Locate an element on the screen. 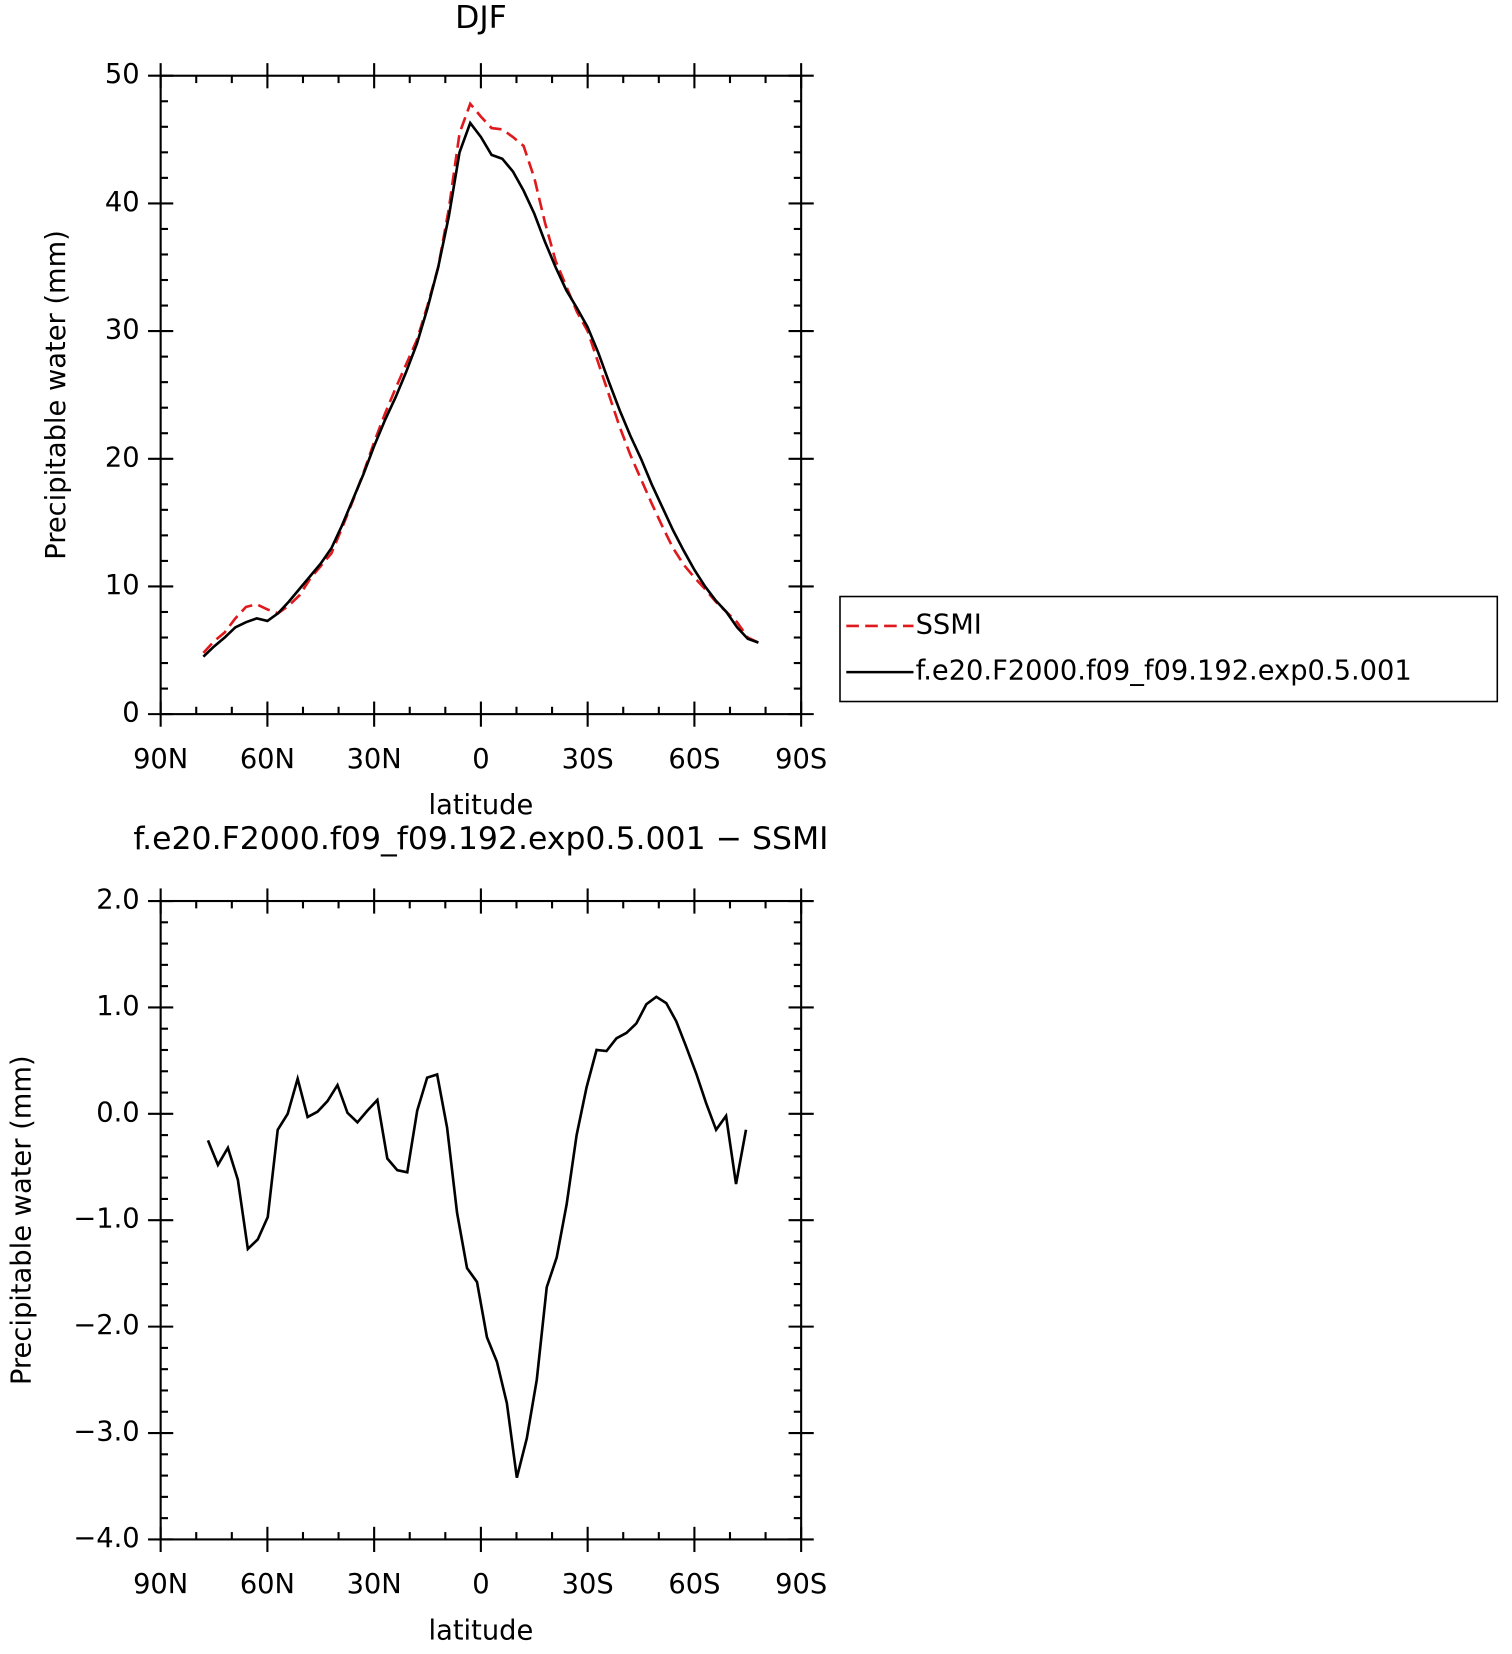 The image size is (1512, 1654). y-tick-label: −1.0 is located at coordinates (106, 1219).